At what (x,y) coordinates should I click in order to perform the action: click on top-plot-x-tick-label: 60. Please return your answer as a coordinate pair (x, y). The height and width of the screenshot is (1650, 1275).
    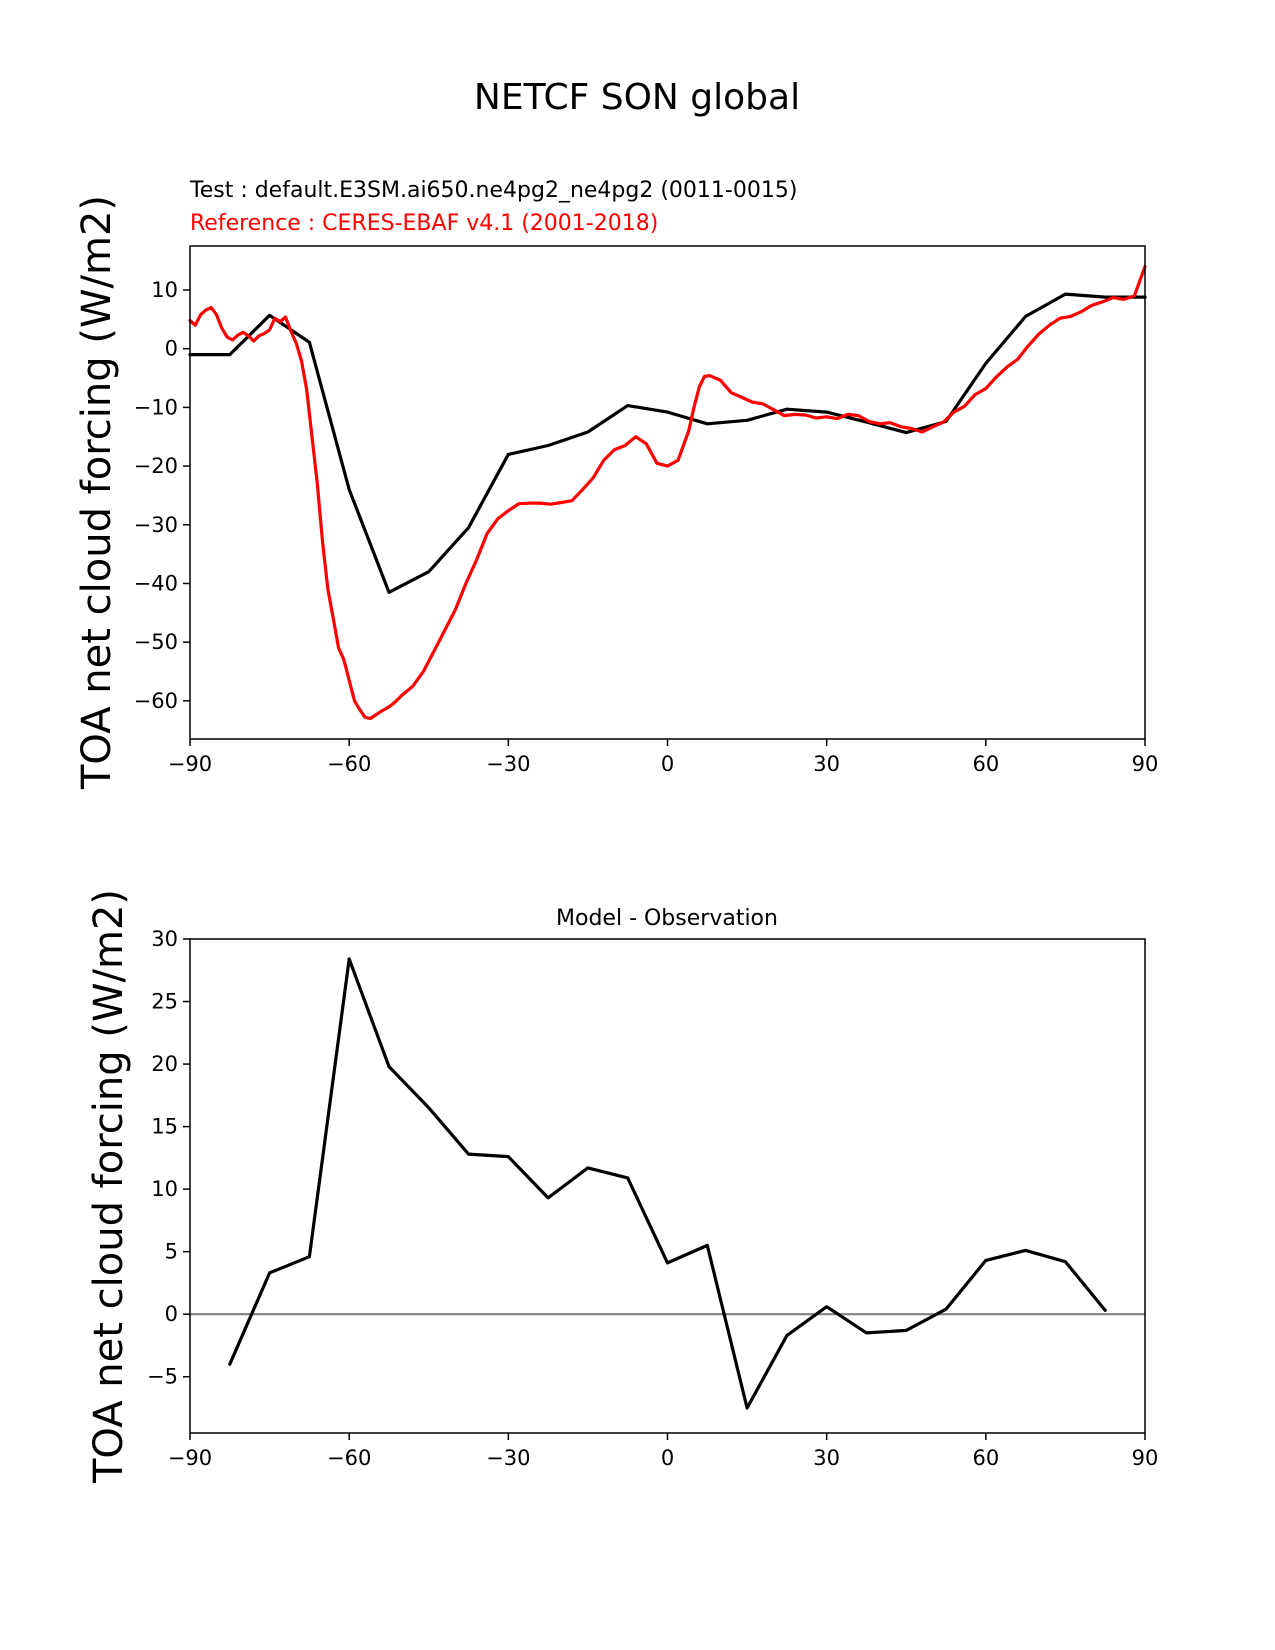
    Looking at the image, I should click on (985, 764).